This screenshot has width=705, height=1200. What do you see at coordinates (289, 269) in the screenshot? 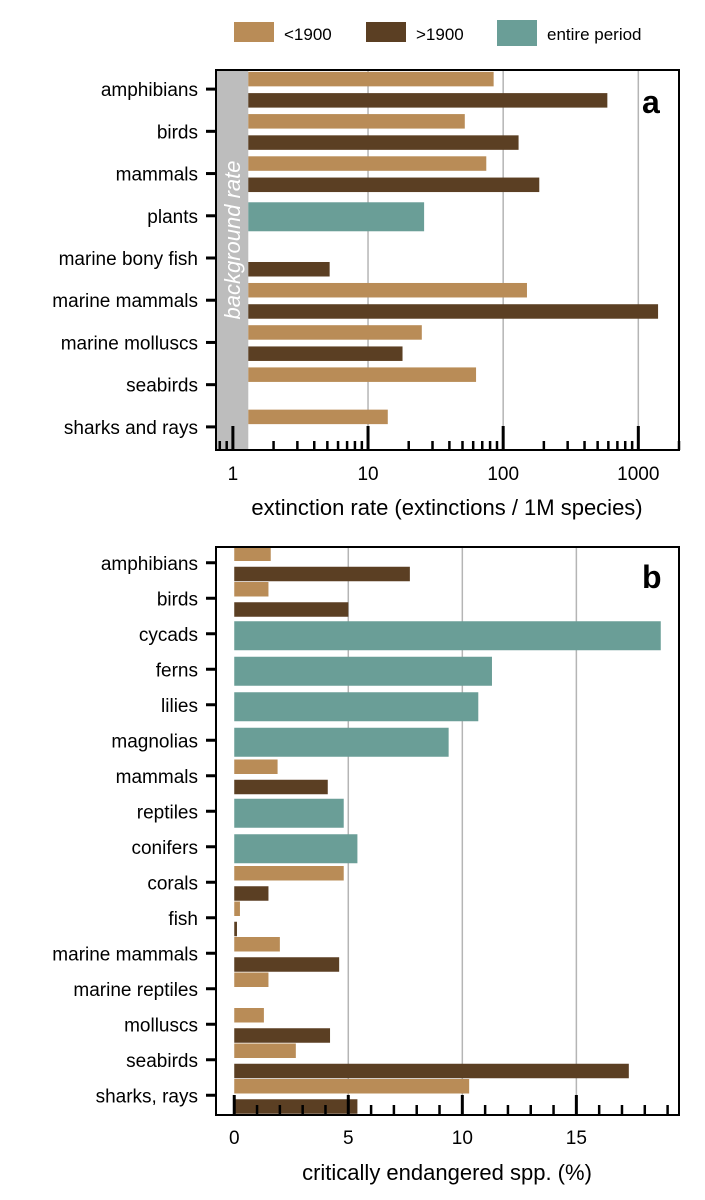
I see `bar-marine-bony-fish-1900` at bounding box center [289, 269].